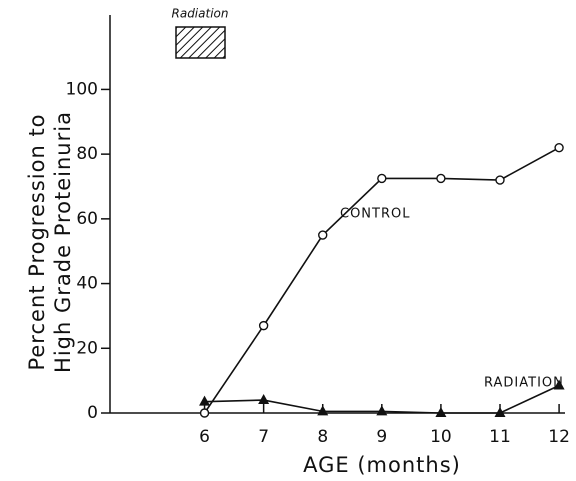  Describe the element at coordinates (63, 242) in the screenshot. I see `y-axis-label: High Grade Proteinuria` at that location.